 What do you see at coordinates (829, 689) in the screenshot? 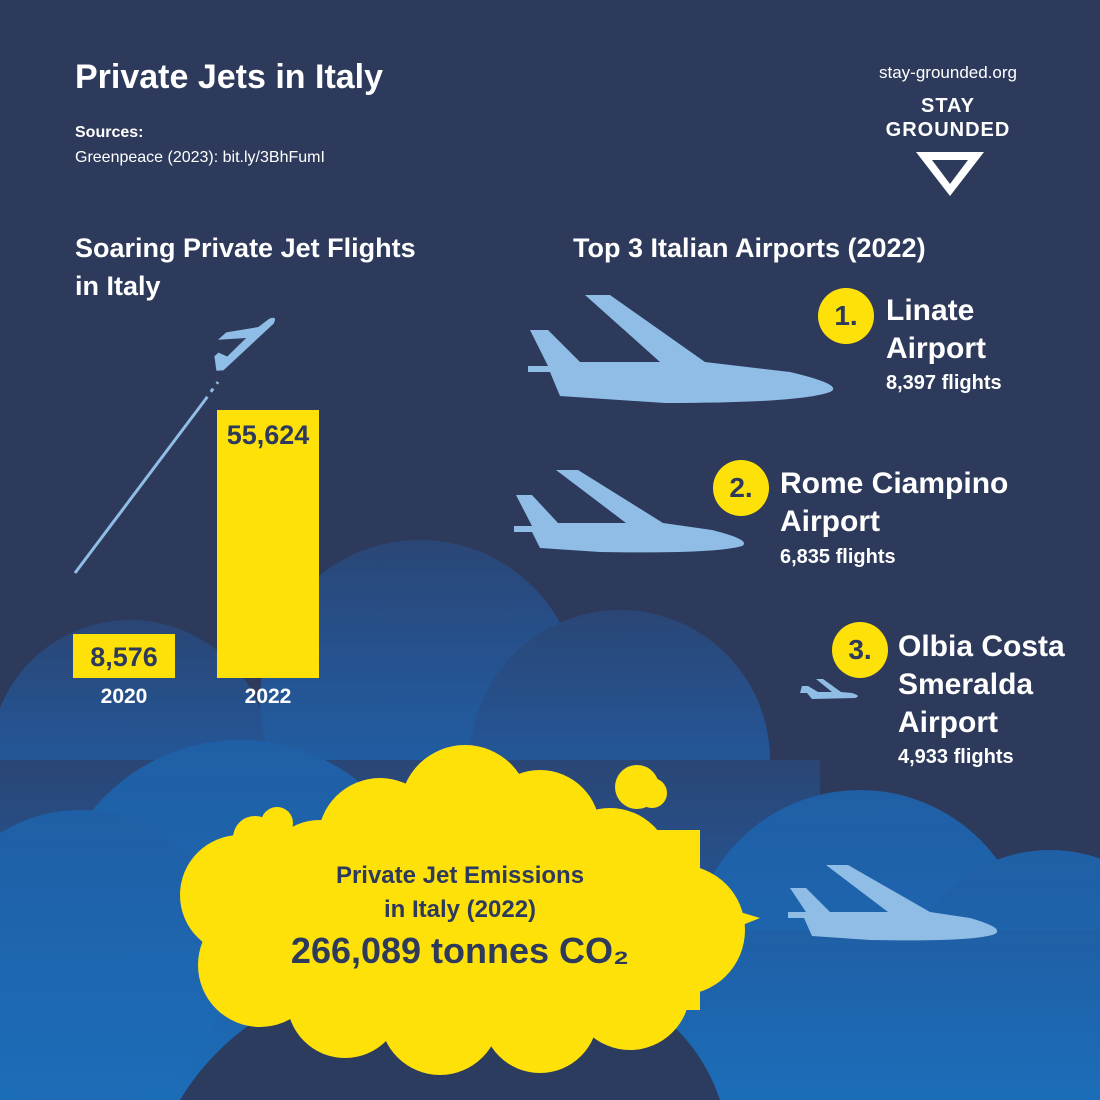
I see `olbia-plane-icon` at bounding box center [829, 689].